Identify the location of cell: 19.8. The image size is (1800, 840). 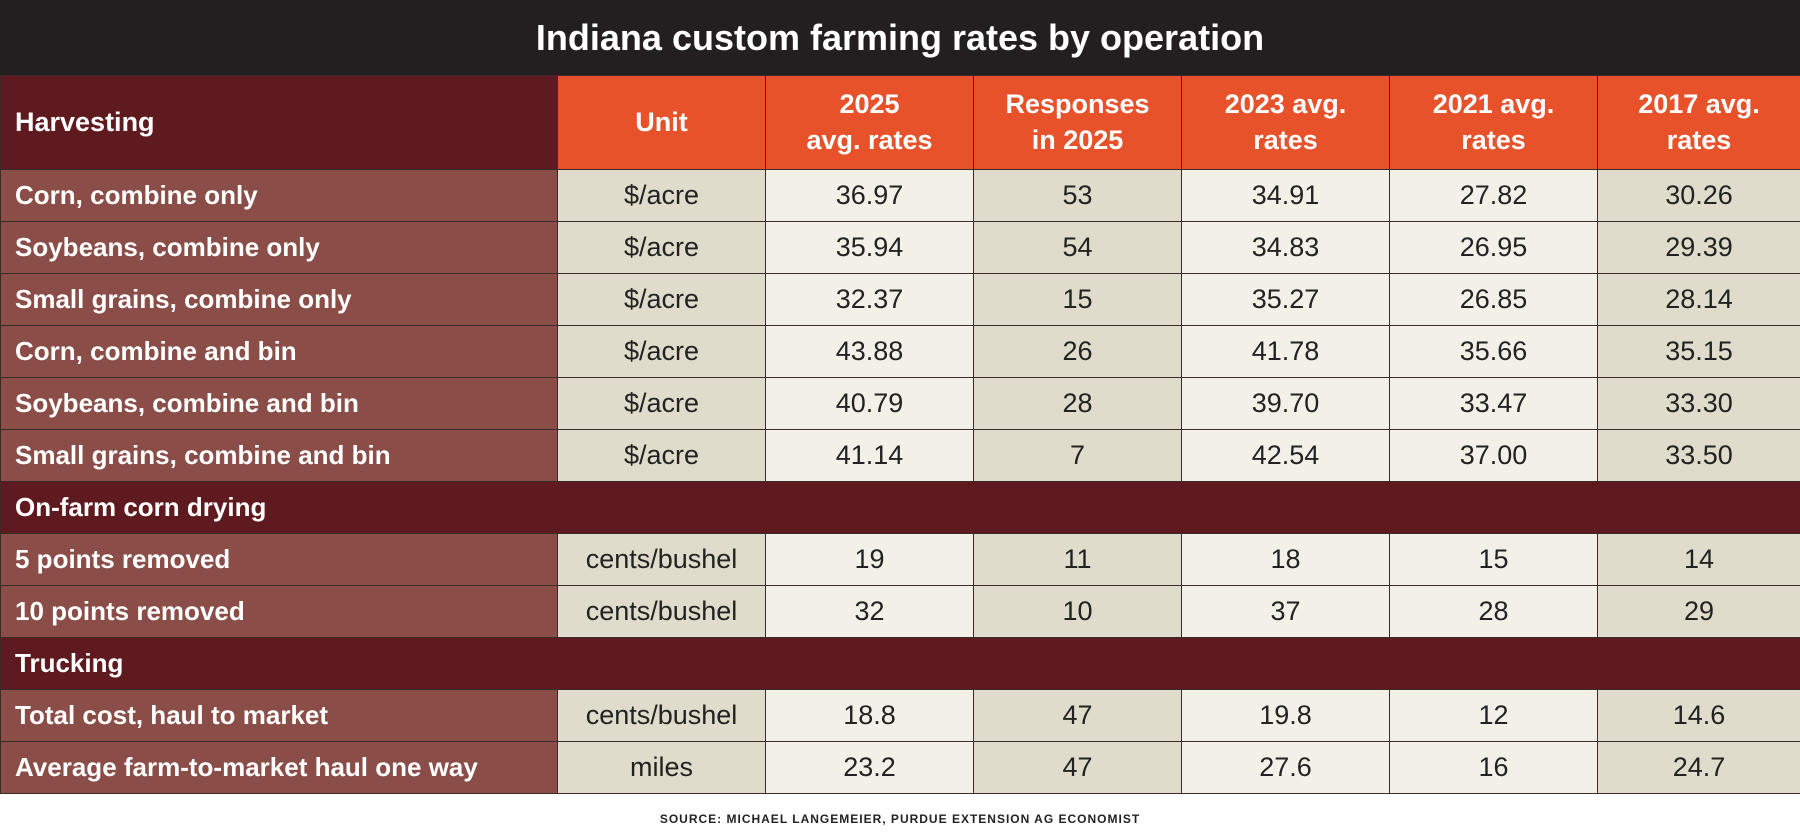
(1285, 715).